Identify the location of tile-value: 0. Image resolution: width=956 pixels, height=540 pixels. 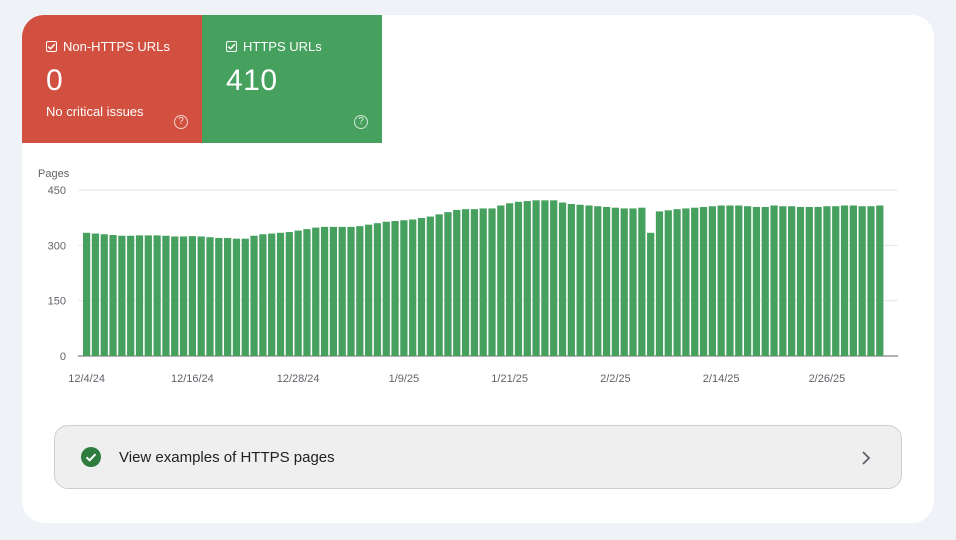
(55, 80).